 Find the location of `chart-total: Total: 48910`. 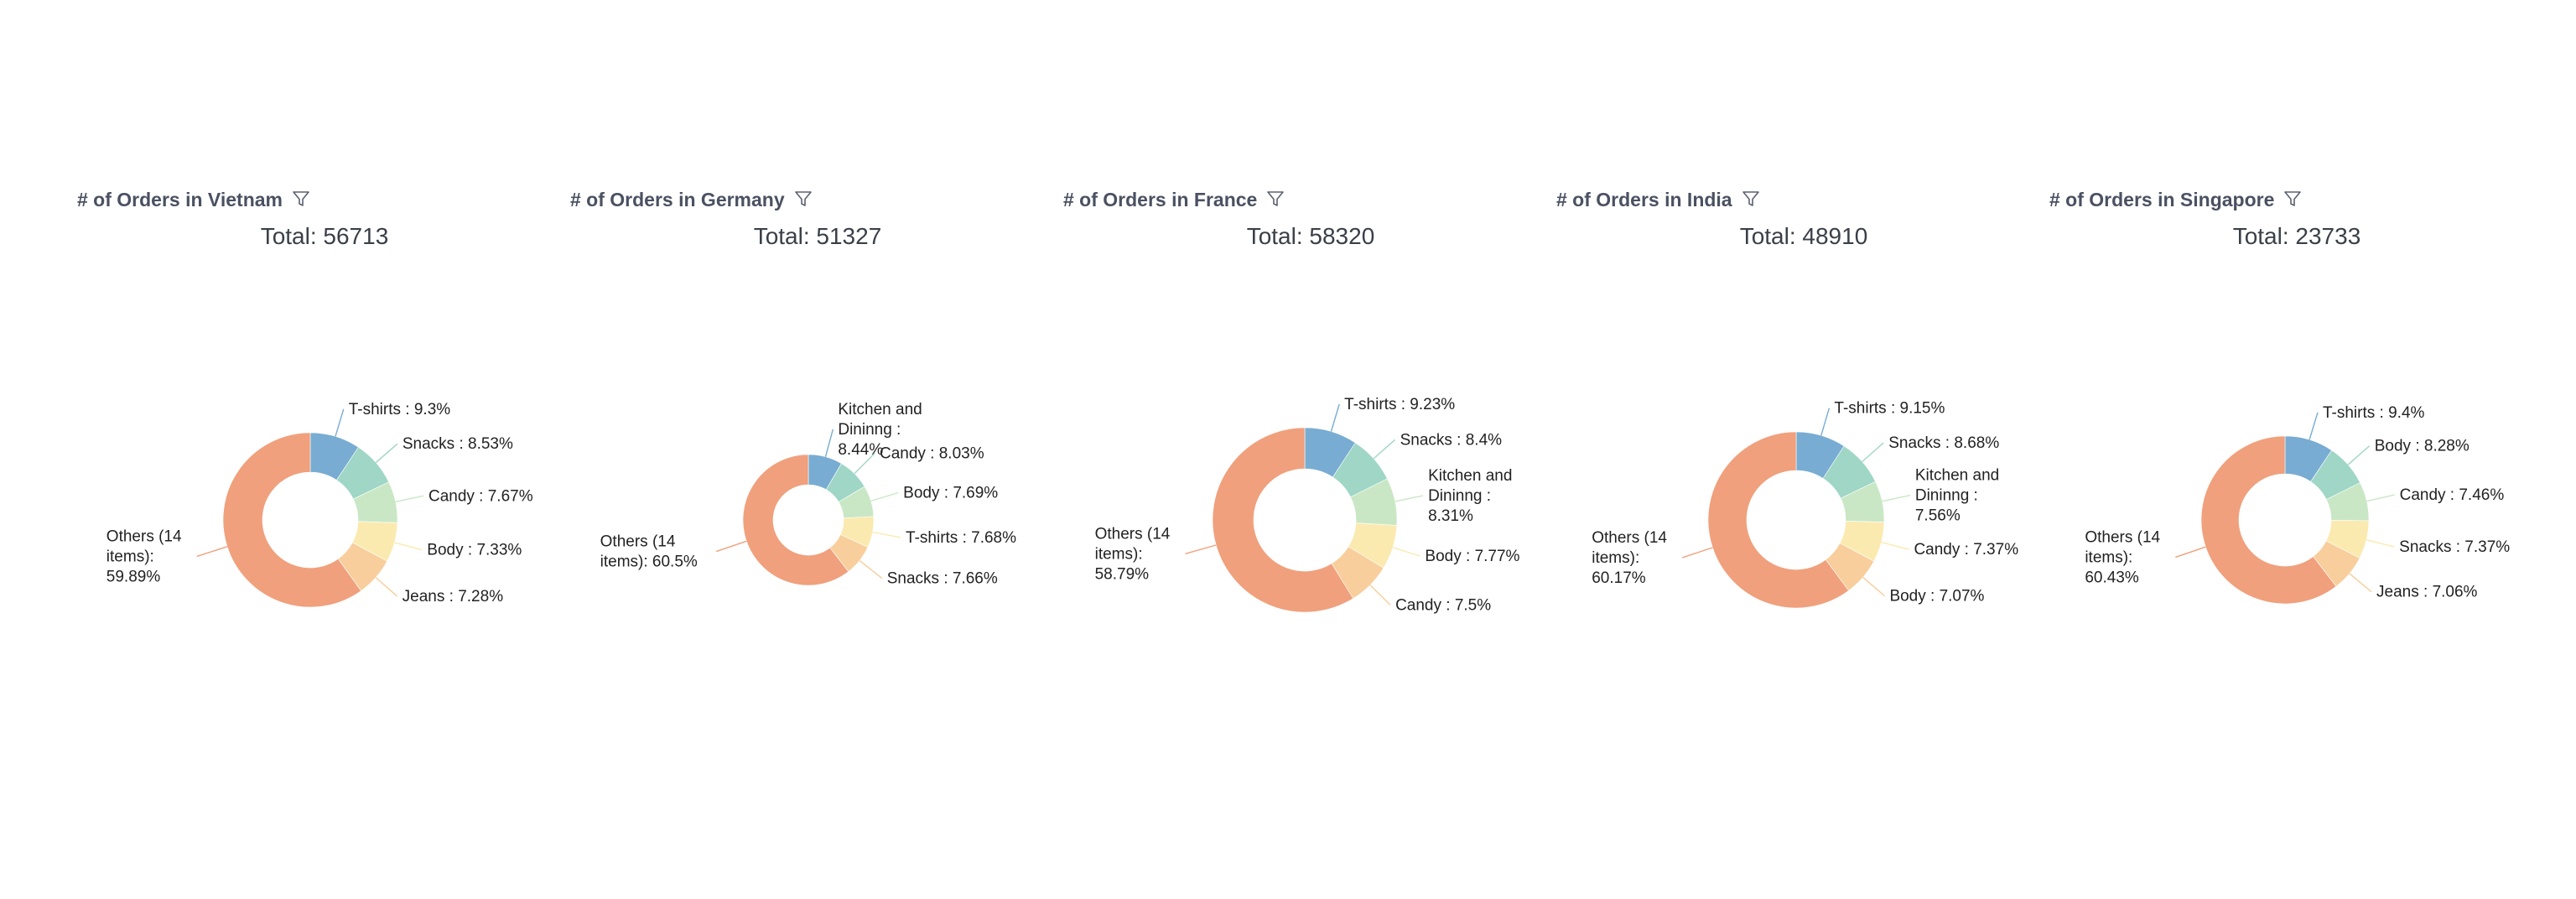

chart-total: Total: 48910 is located at coordinates (1803, 236).